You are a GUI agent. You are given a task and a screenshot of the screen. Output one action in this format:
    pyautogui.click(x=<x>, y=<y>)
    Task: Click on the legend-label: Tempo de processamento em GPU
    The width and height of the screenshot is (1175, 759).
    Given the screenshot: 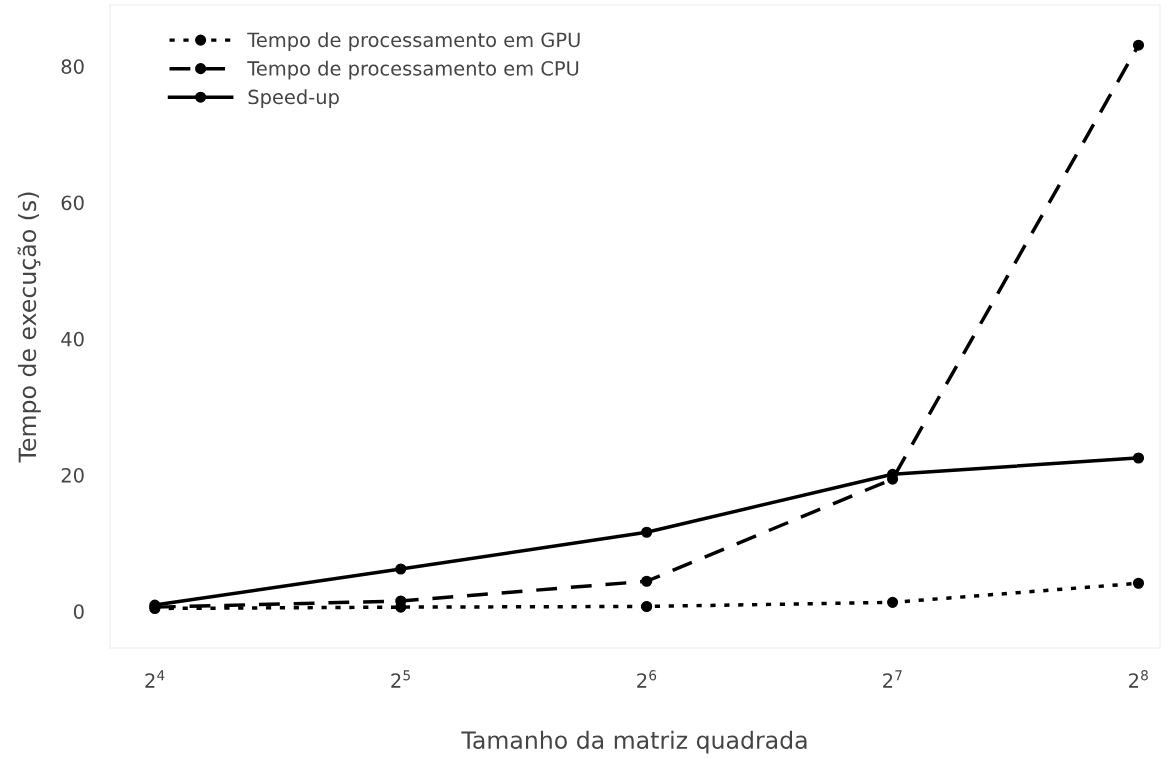 What is the action you would take?
    pyautogui.click(x=413, y=41)
    